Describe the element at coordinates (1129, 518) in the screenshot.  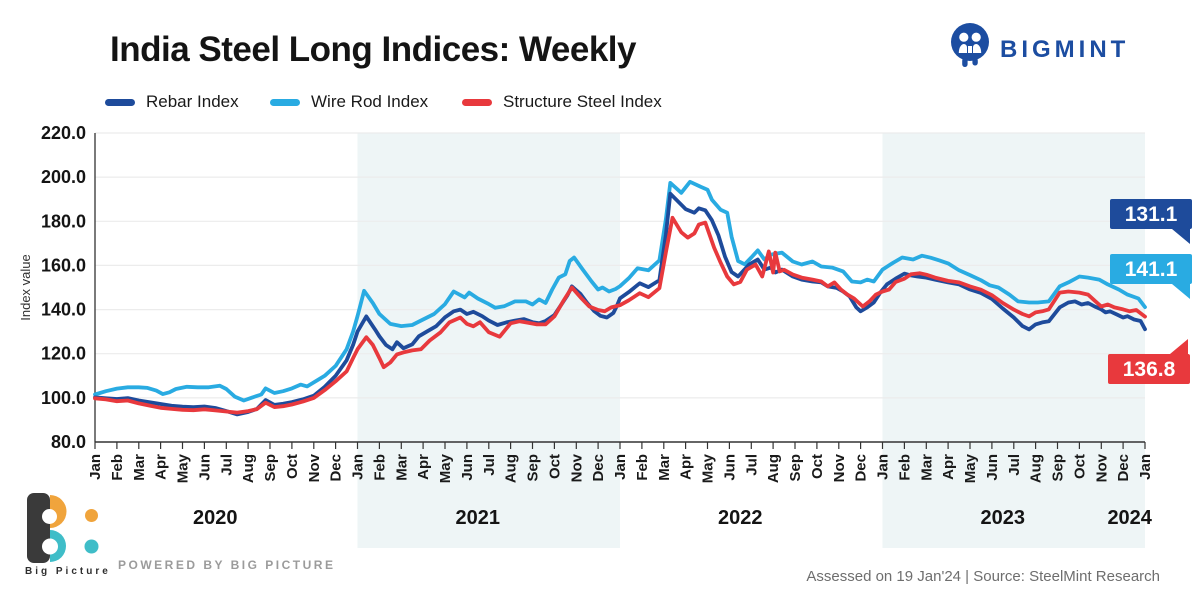
I see `svg-text: 2024` at that location.